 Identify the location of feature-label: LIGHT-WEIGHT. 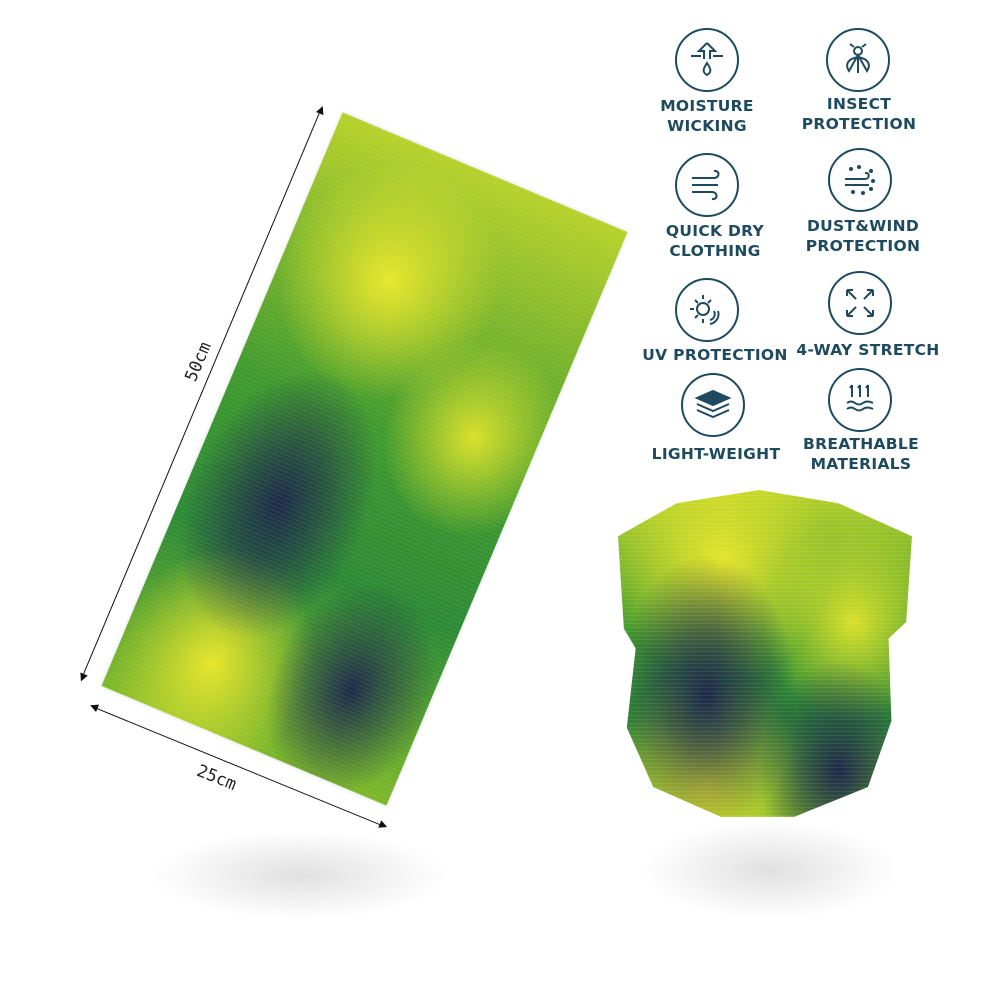
(716, 454).